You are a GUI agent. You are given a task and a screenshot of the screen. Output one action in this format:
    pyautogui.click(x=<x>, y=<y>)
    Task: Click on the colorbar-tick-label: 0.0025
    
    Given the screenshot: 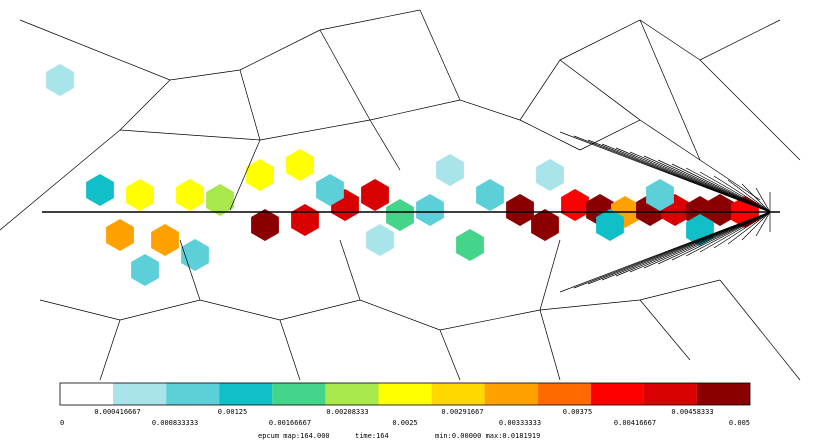 What is the action you would take?
    pyautogui.click(x=404, y=423)
    